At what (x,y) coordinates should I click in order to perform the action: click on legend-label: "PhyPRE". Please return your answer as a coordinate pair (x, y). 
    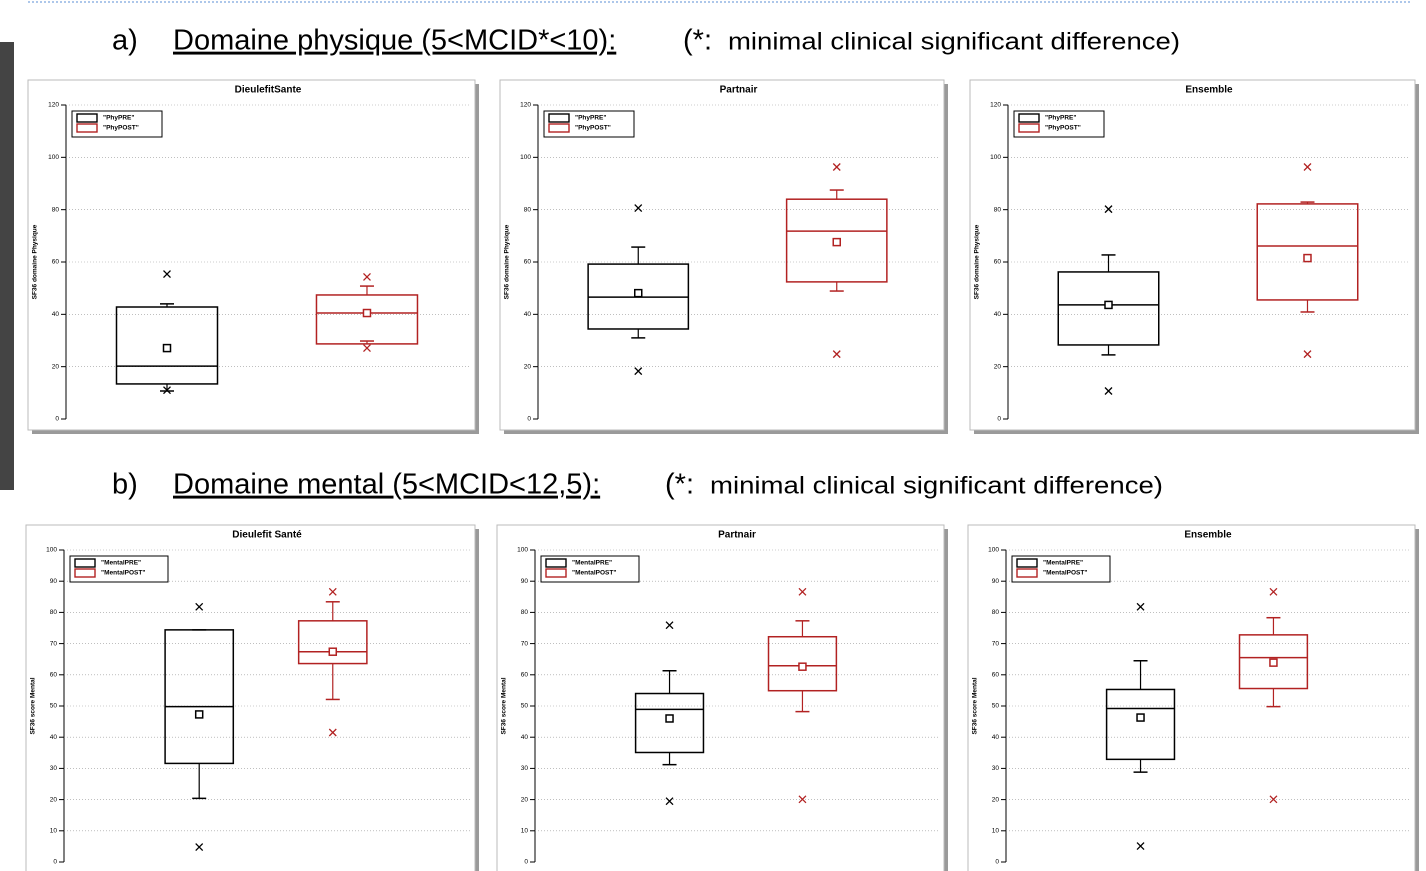
    Looking at the image, I should click on (118, 118).